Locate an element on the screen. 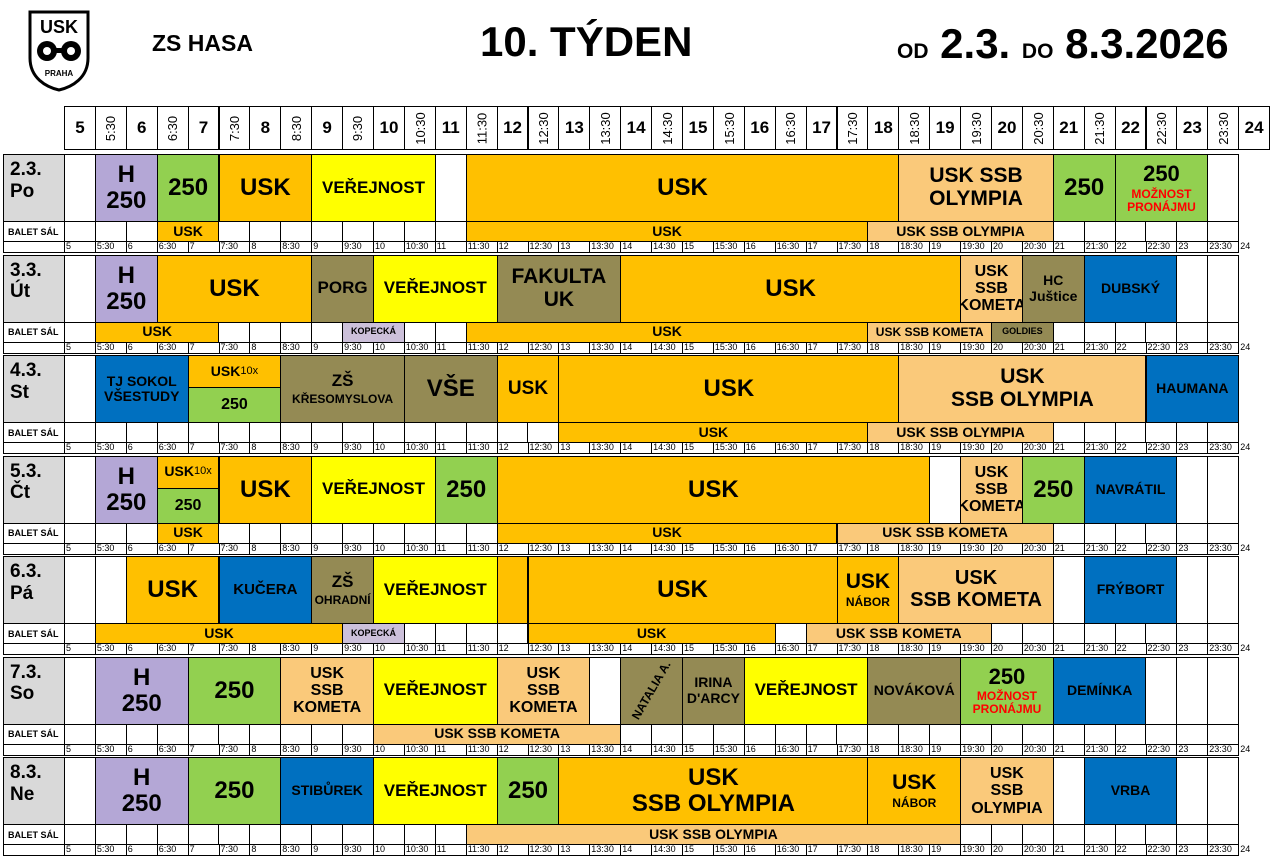 This screenshot has width=1287, height=861. booking-block: TJ SOKOL VŠESTUDY is located at coordinates (141, 389).